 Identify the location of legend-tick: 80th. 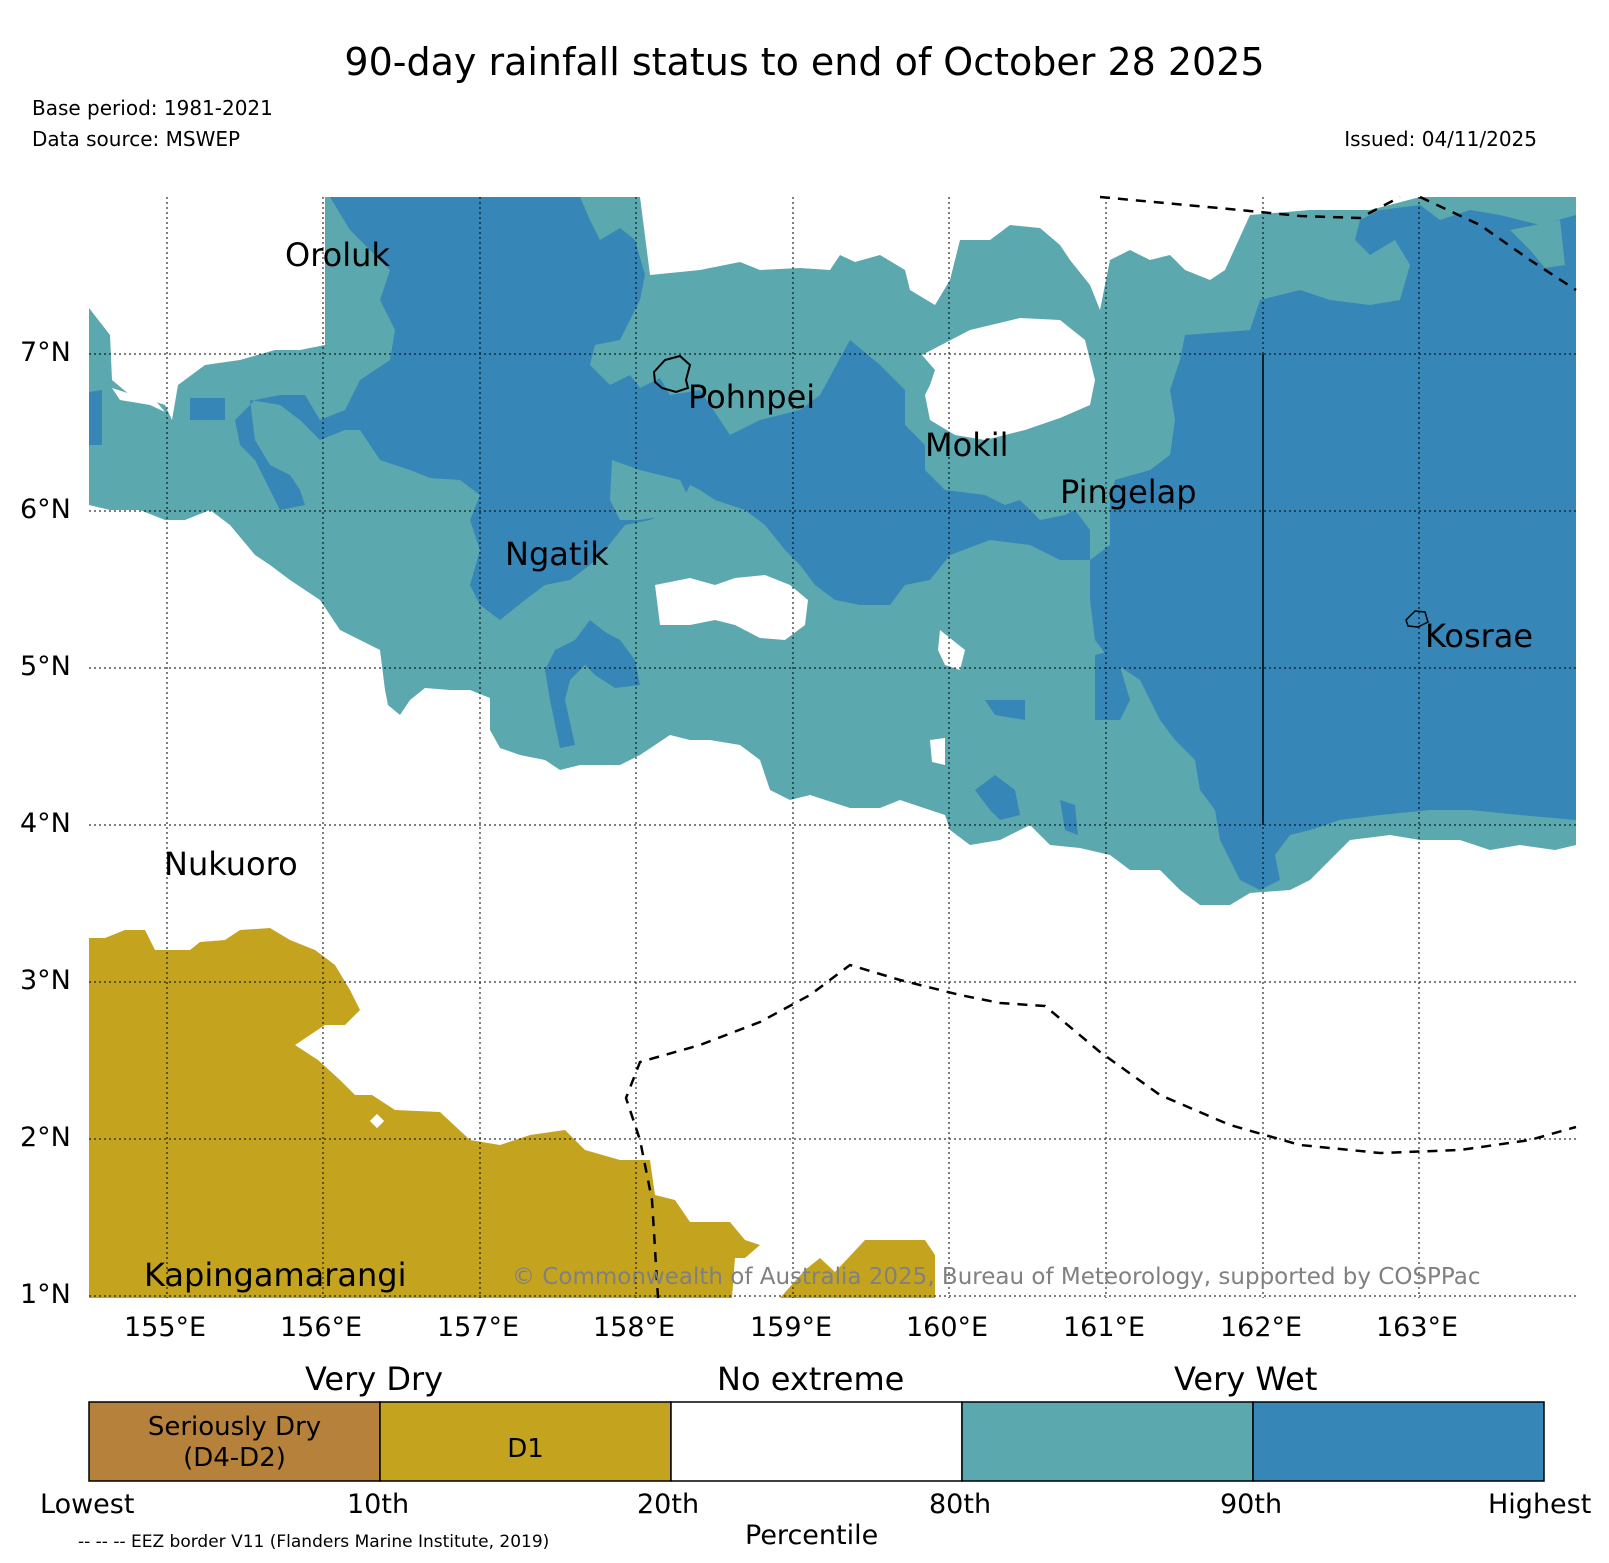
(960, 1504).